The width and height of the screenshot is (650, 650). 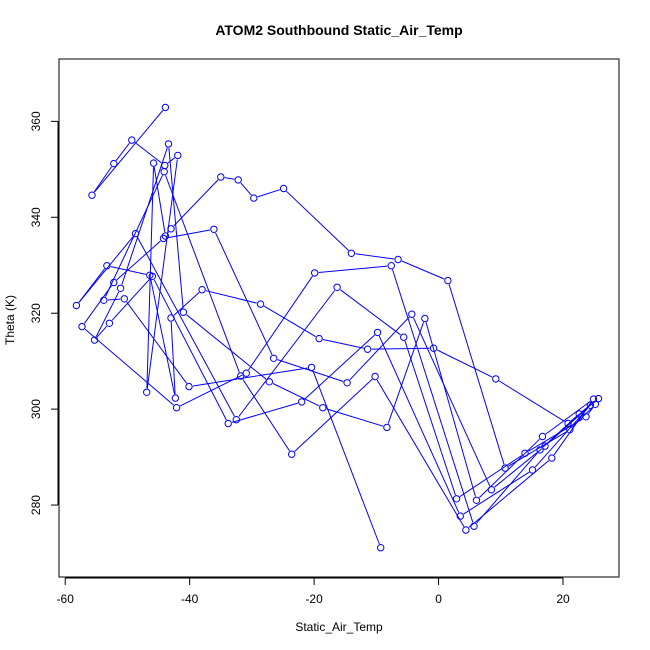 What do you see at coordinates (36, 409) in the screenshot?
I see `y-tick-label: 300` at bounding box center [36, 409].